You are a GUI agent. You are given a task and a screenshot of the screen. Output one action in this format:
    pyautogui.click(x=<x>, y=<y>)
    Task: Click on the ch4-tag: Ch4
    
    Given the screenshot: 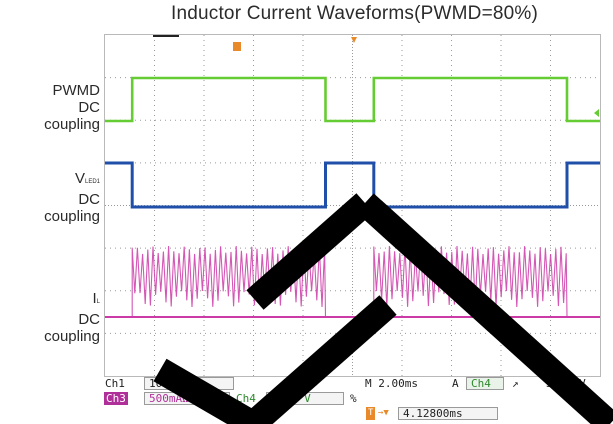 What is the action you would take?
    pyautogui.click(x=246, y=398)
    